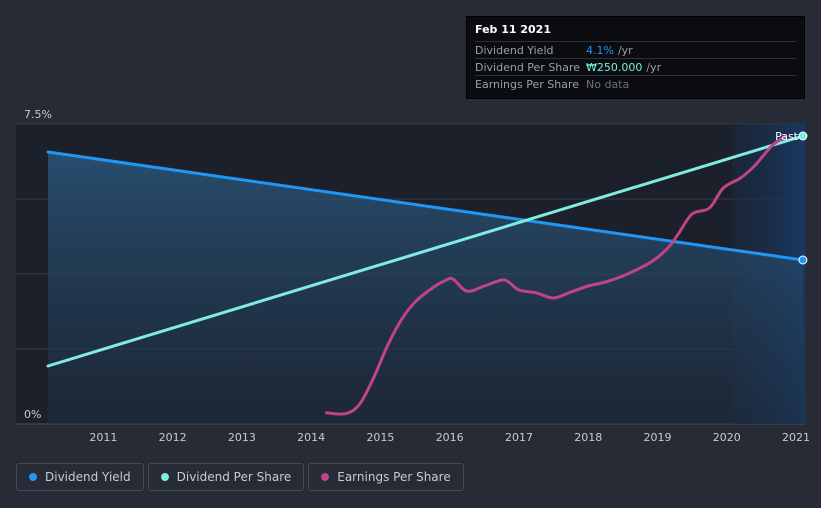  I want to click on legend-label: Dividend Yield, so click(88, 477).